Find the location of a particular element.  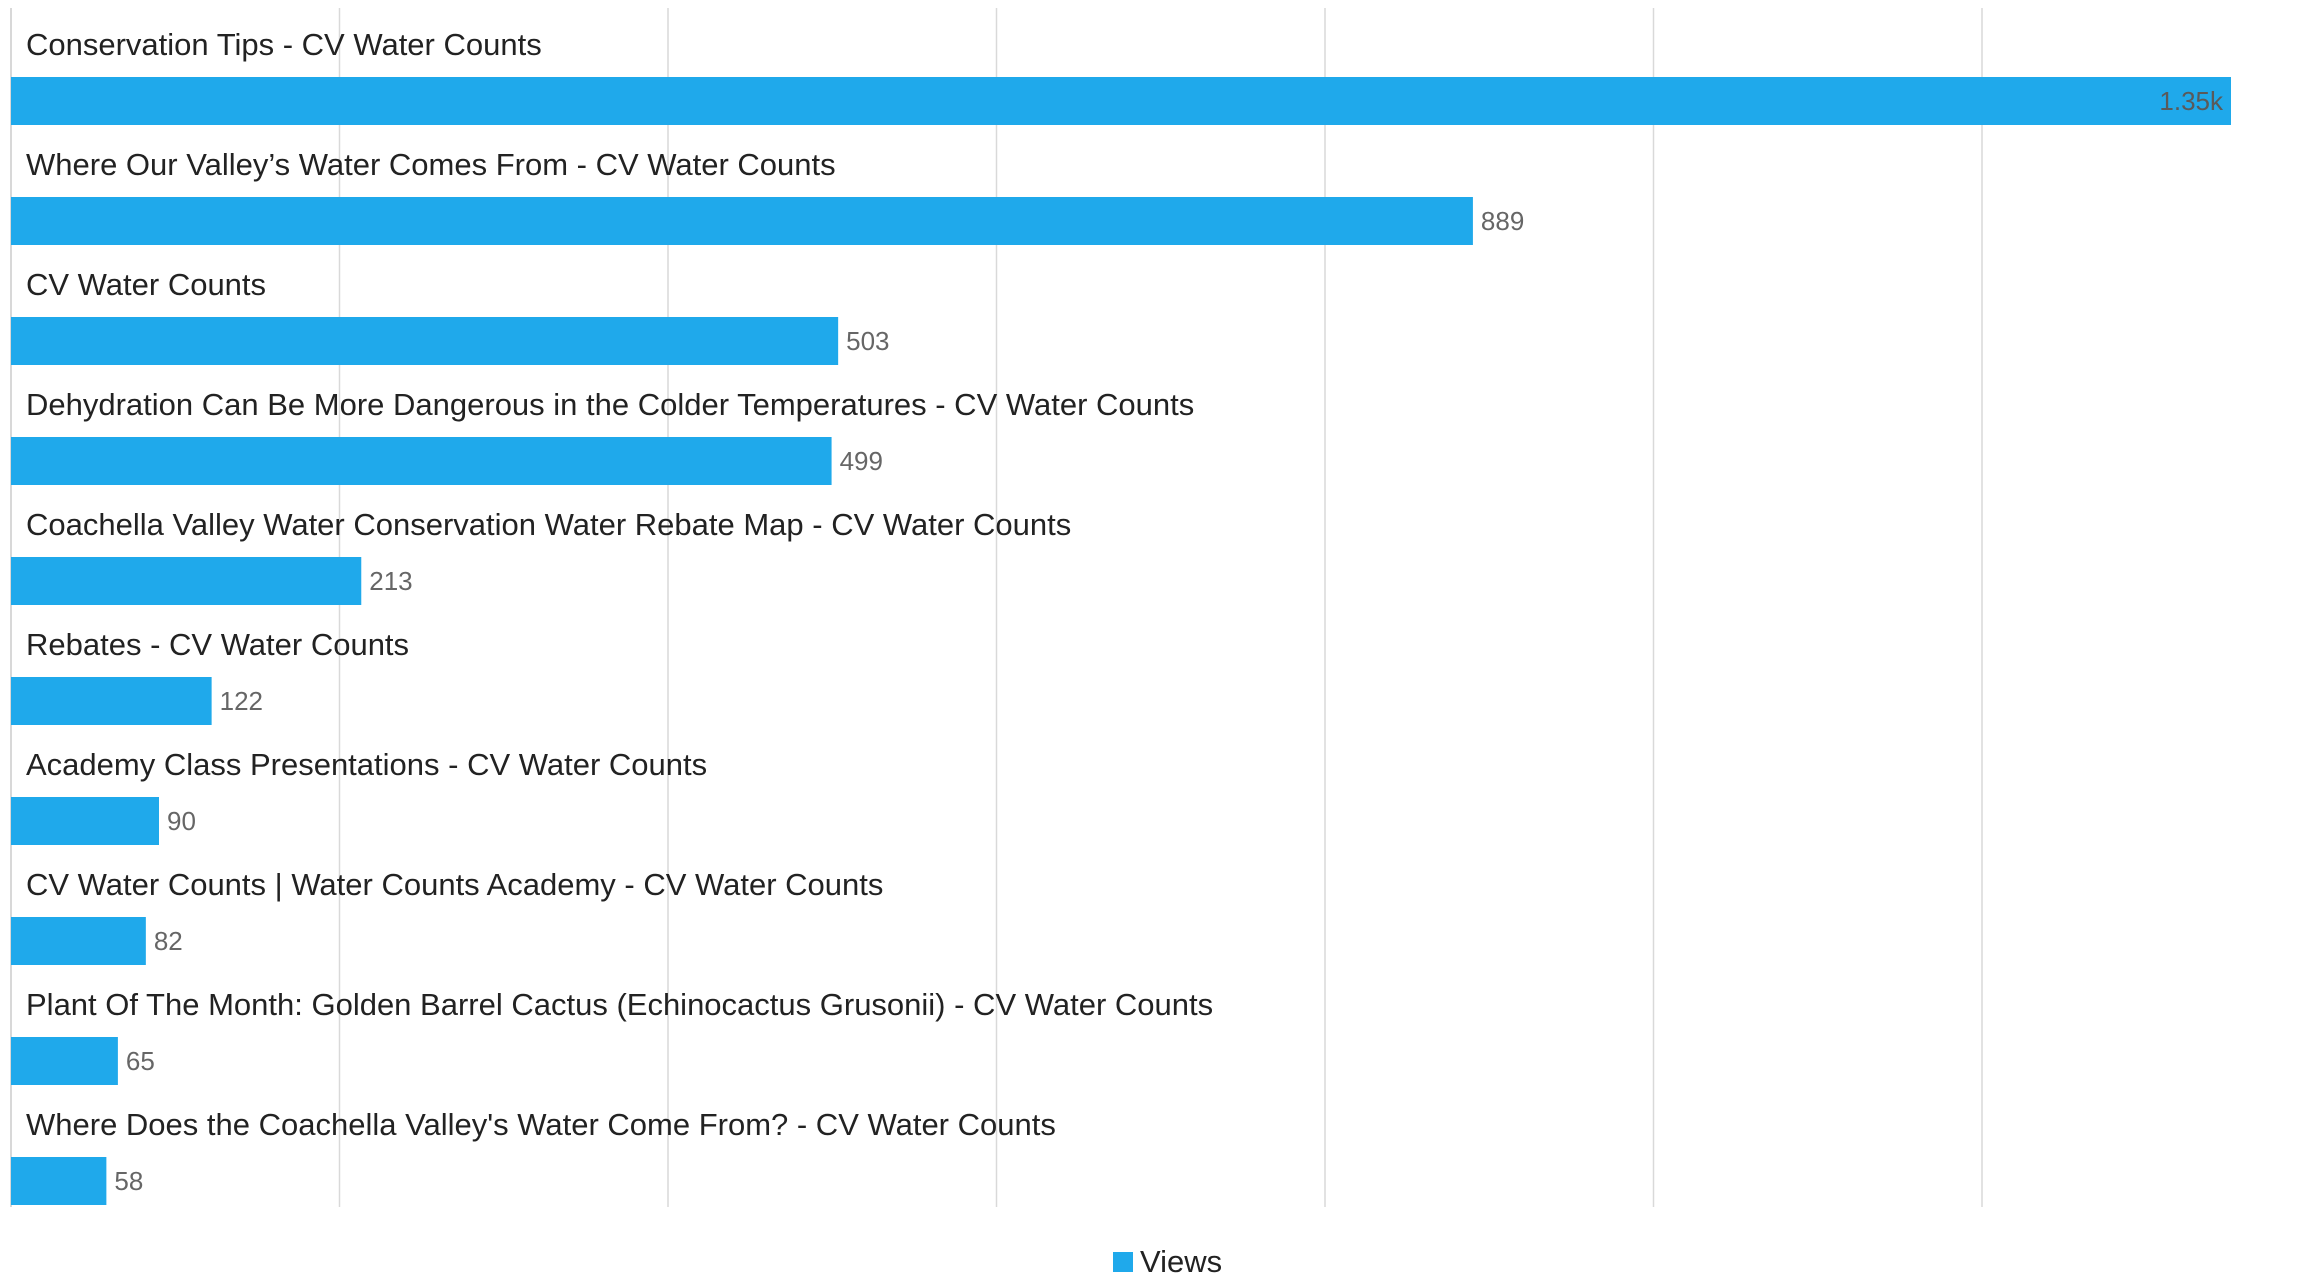

data-label: 65 is located at coordinates (140, 1061).